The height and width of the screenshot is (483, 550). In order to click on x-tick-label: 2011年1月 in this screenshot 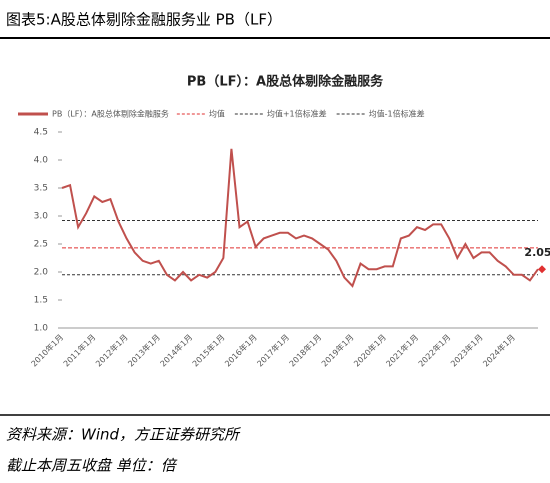, I will do `click(79, 350)`.